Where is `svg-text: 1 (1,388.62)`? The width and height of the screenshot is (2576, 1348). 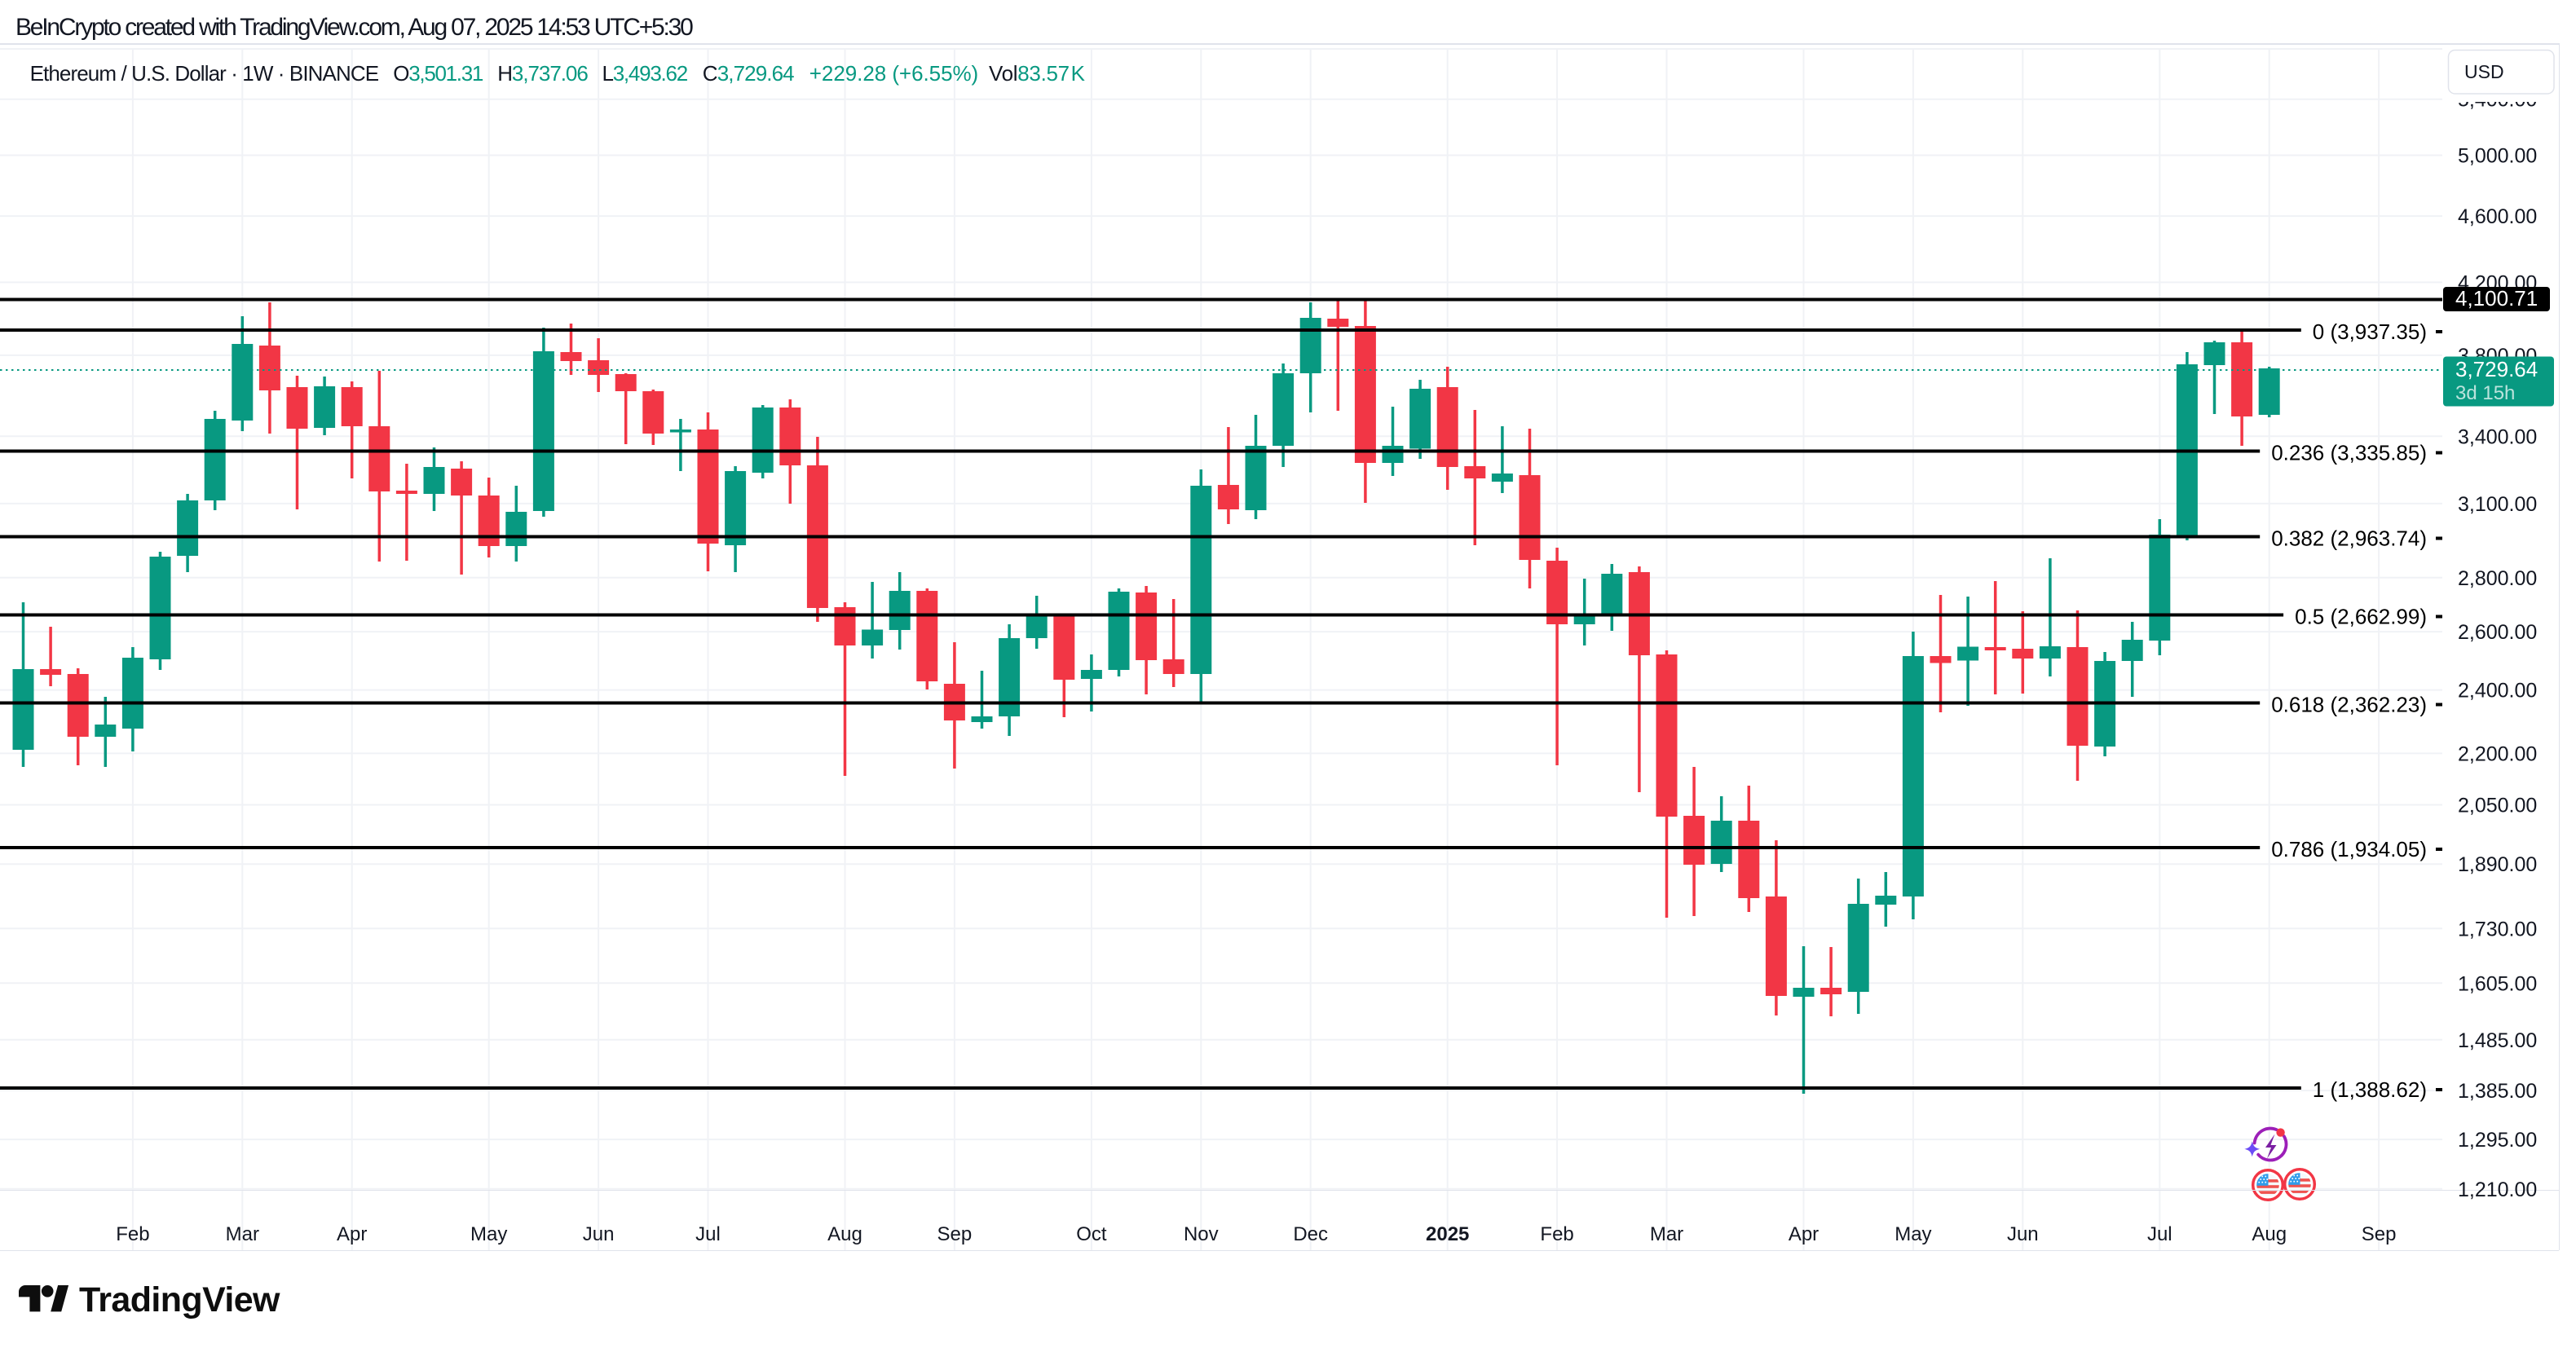 svg-text: 1 (1,388.62) is located at coordinates (2370, 1089).